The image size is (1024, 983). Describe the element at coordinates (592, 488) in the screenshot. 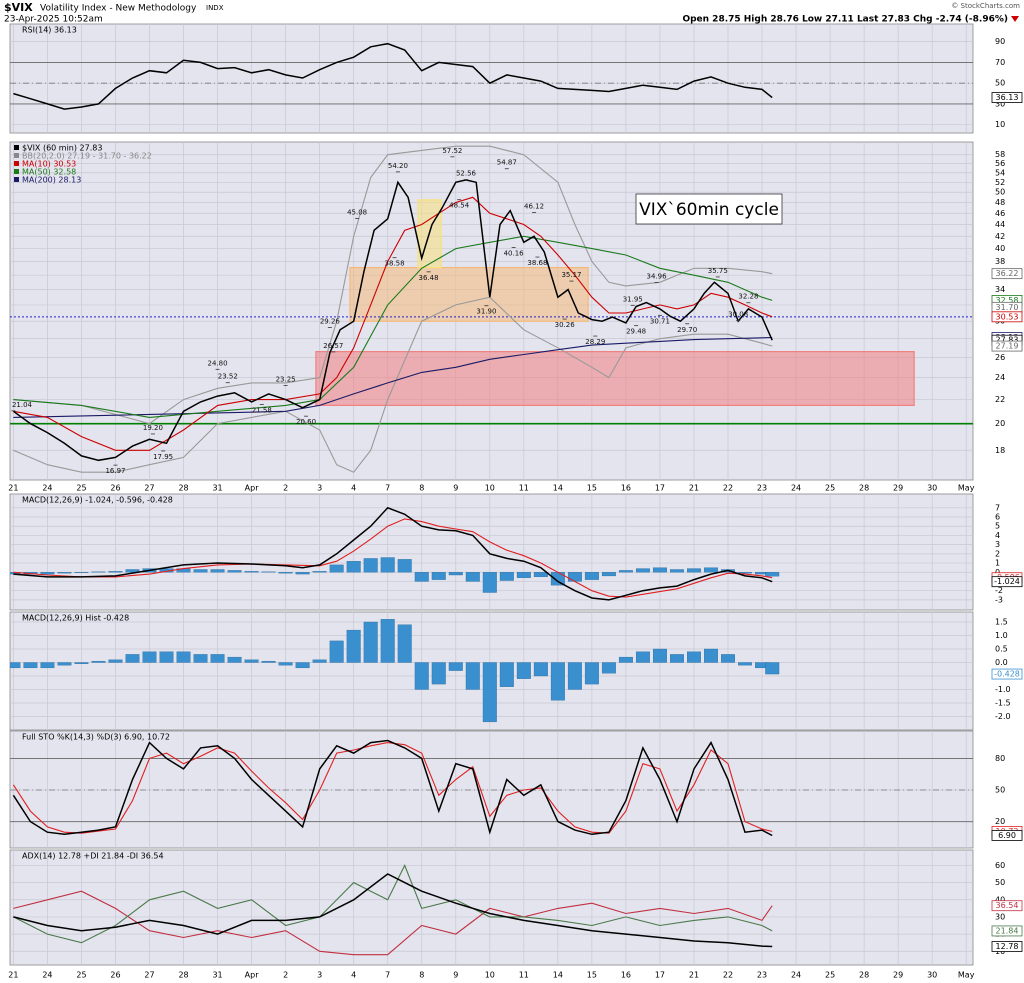

I see `x-tick-label: 15` at that location.